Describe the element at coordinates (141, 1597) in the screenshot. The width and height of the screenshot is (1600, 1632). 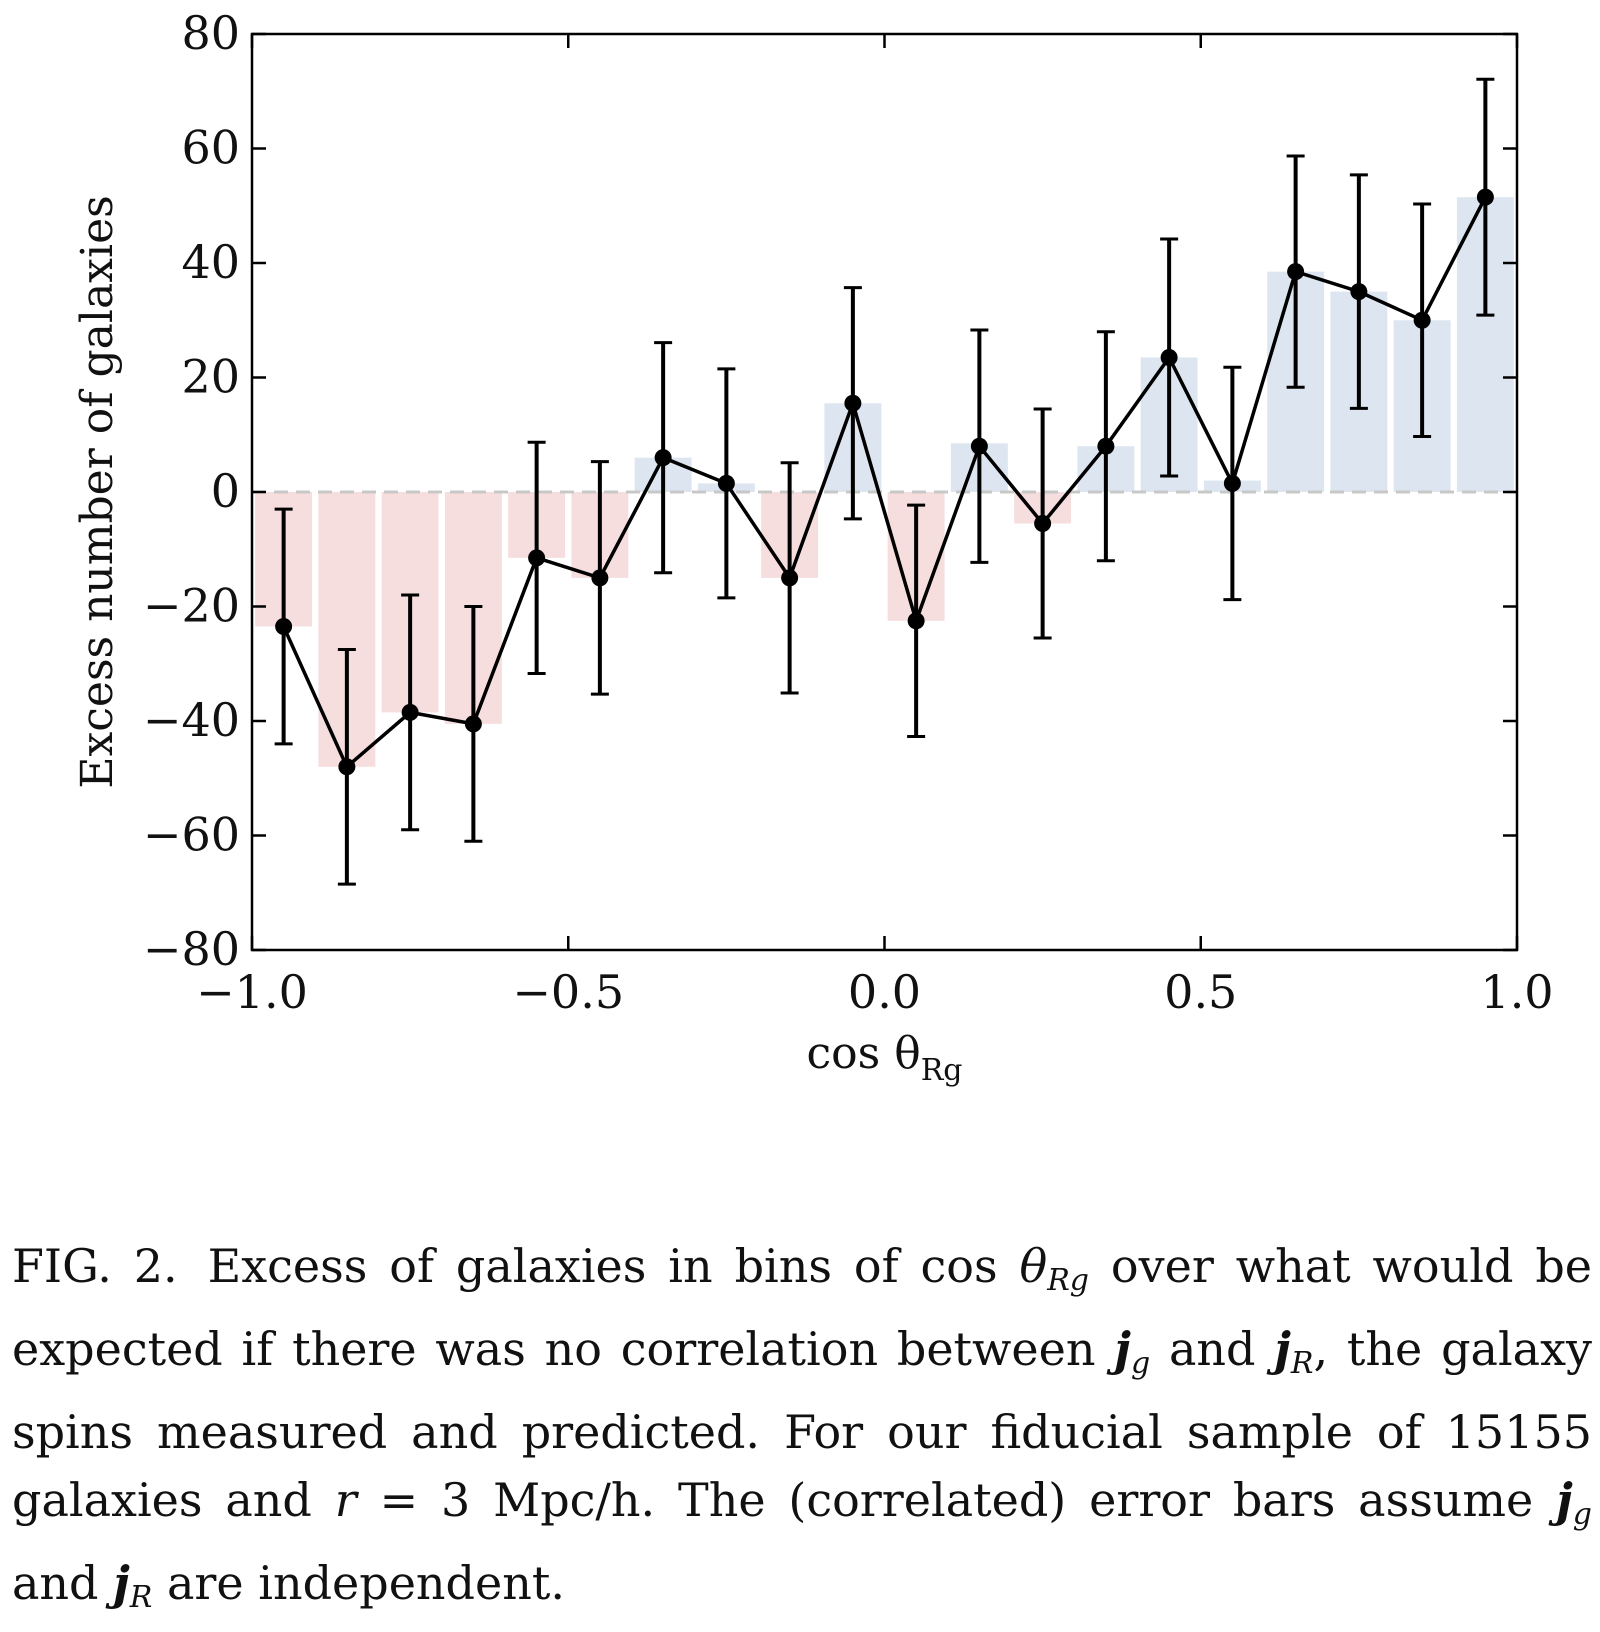
I see `caption-R-2: R` at that location.